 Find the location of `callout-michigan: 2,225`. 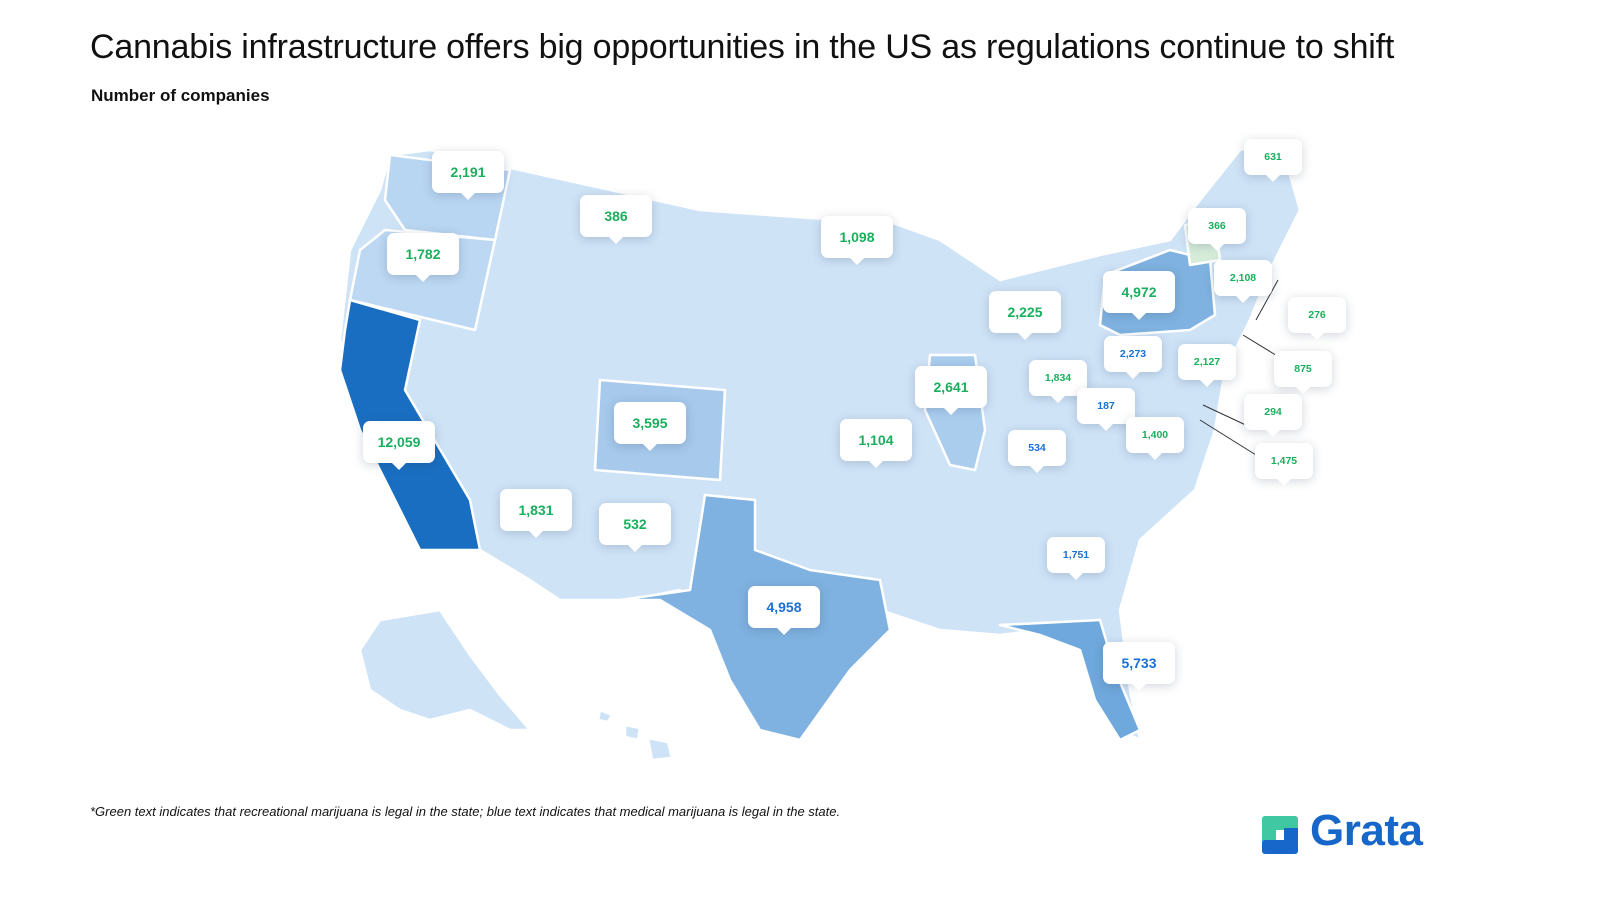

callout-michigan: 2,225 is located at coordinates (1025, 315).